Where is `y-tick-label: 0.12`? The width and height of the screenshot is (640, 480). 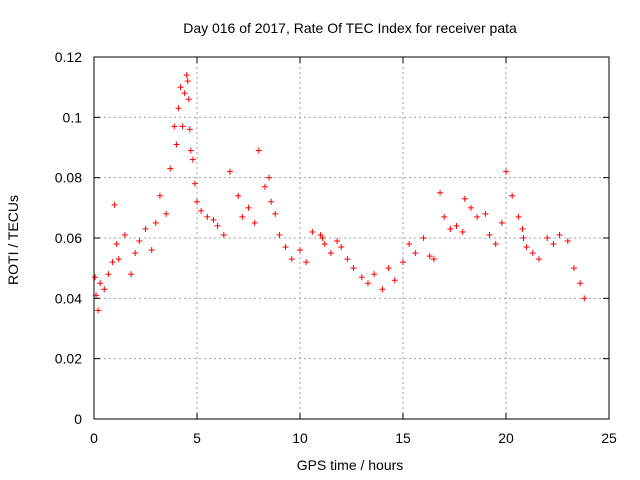 y-tick-label: 0.12 is located at coordinates (68, 57).